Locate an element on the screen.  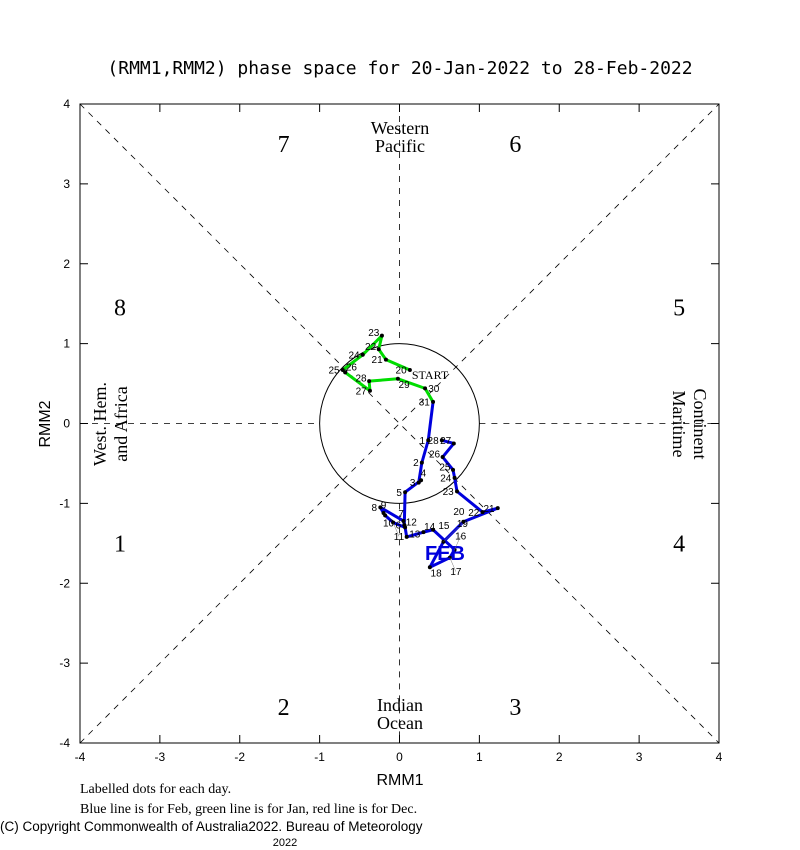
y-tick-label: 2 is located at coordinates (66, 264).